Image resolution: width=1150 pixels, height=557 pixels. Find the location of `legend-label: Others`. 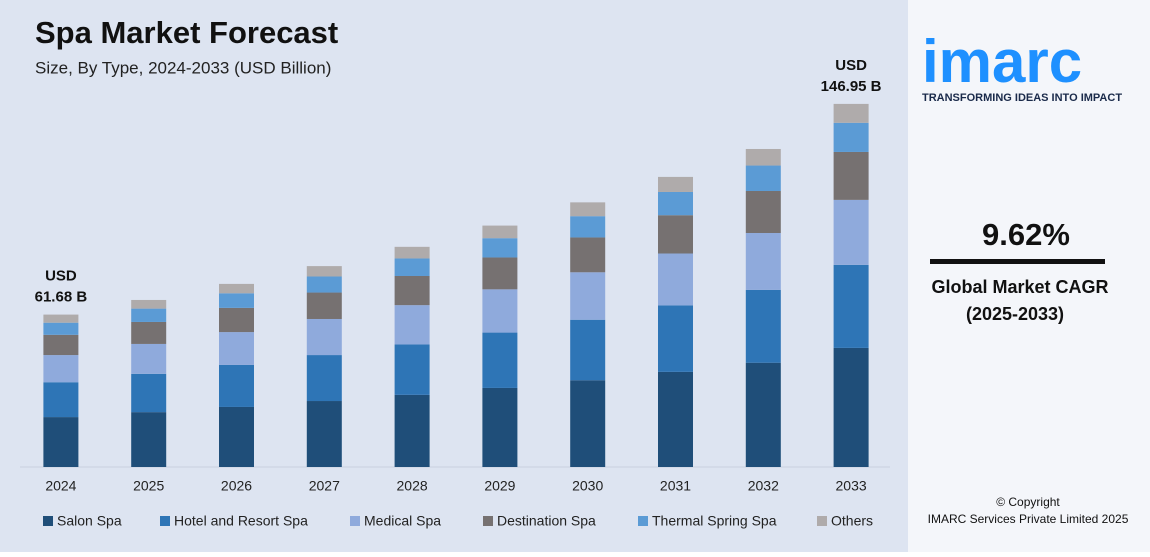

legend-label: Others is located at coordinates (852, 521).